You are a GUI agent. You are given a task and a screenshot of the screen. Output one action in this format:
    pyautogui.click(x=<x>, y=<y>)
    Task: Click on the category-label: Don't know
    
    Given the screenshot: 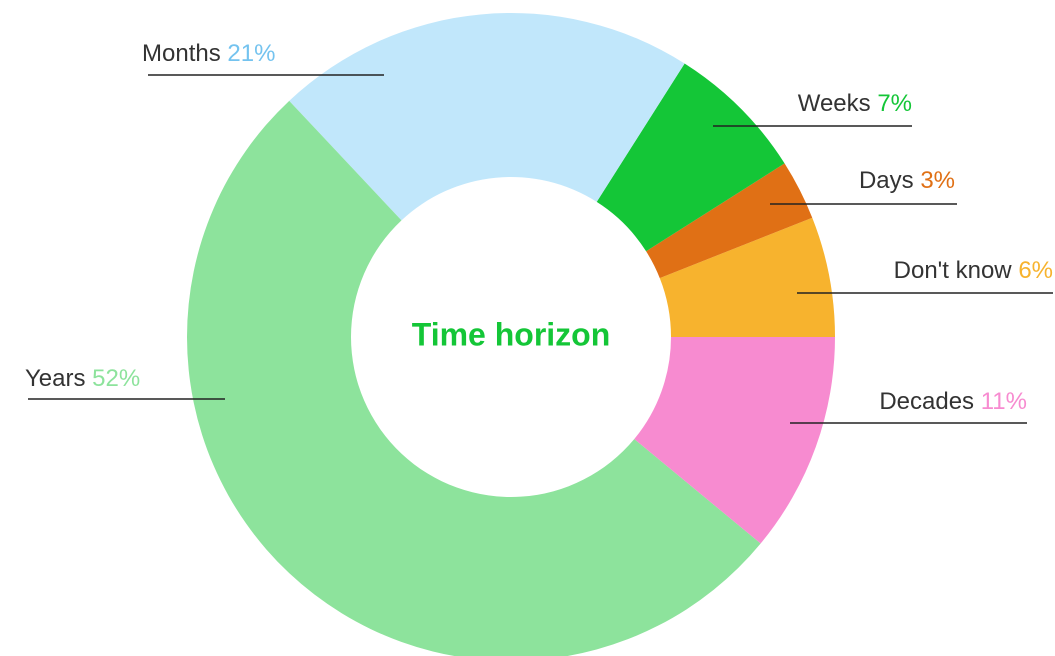 What is the action you would take?
    pyautogui.click(x=953, y=270)
    